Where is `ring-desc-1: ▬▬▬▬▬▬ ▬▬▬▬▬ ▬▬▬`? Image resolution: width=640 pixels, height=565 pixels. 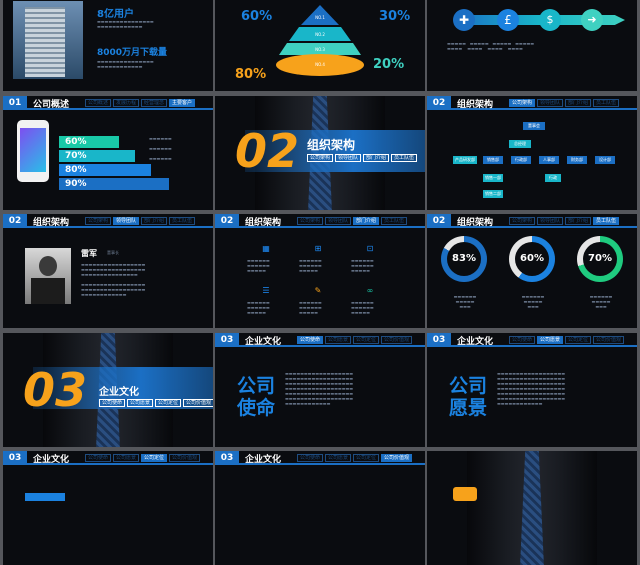 ring-desc-1: ▬▬▬▬▬▬ ▬▬▬▬▬ ▬▬▬ is located at coordinates (465, 301).